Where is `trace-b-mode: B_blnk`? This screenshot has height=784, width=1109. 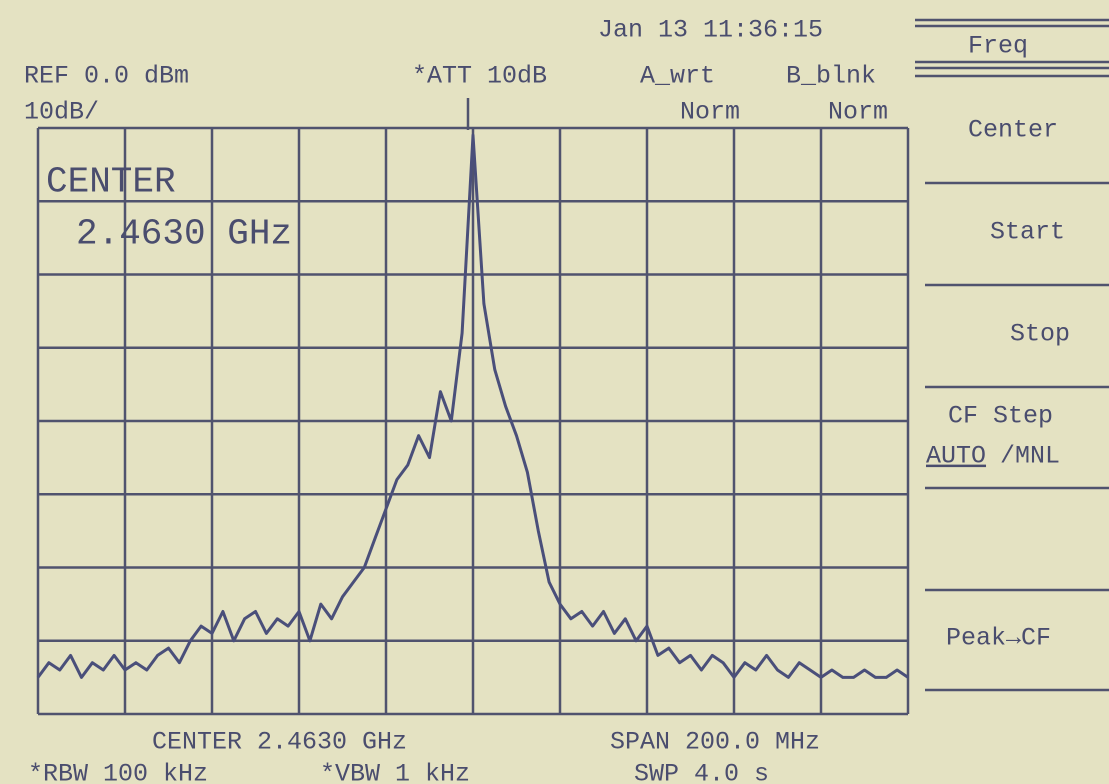
trace-b-mode: B_blnk is located at coordinates (831, 76).